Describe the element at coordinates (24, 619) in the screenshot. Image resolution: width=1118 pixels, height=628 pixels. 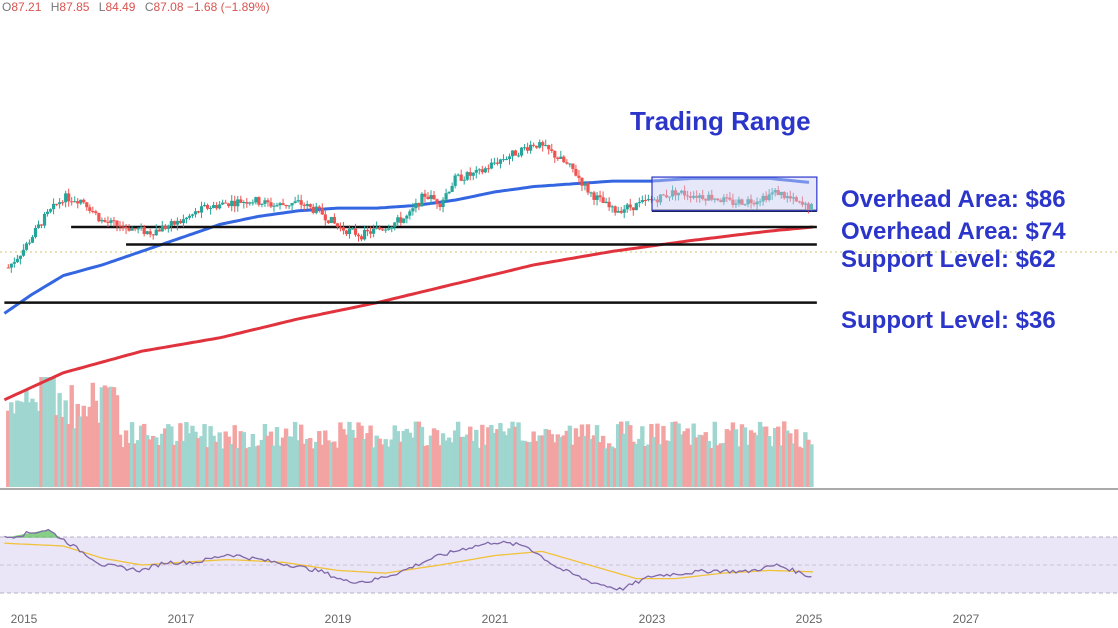
I see `x-tick-2015: 2015` at that location.